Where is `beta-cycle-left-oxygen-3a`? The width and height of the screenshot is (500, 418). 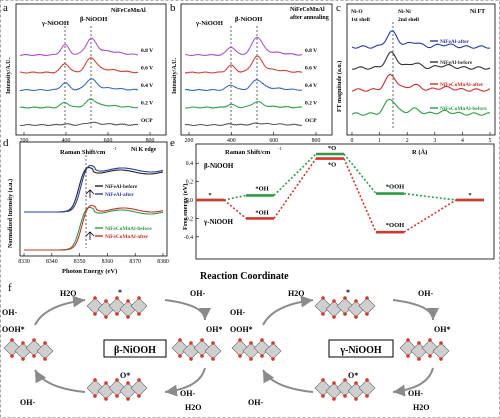
beta-cycle-left-oxygen-3a is located at coordinates (45, 343).